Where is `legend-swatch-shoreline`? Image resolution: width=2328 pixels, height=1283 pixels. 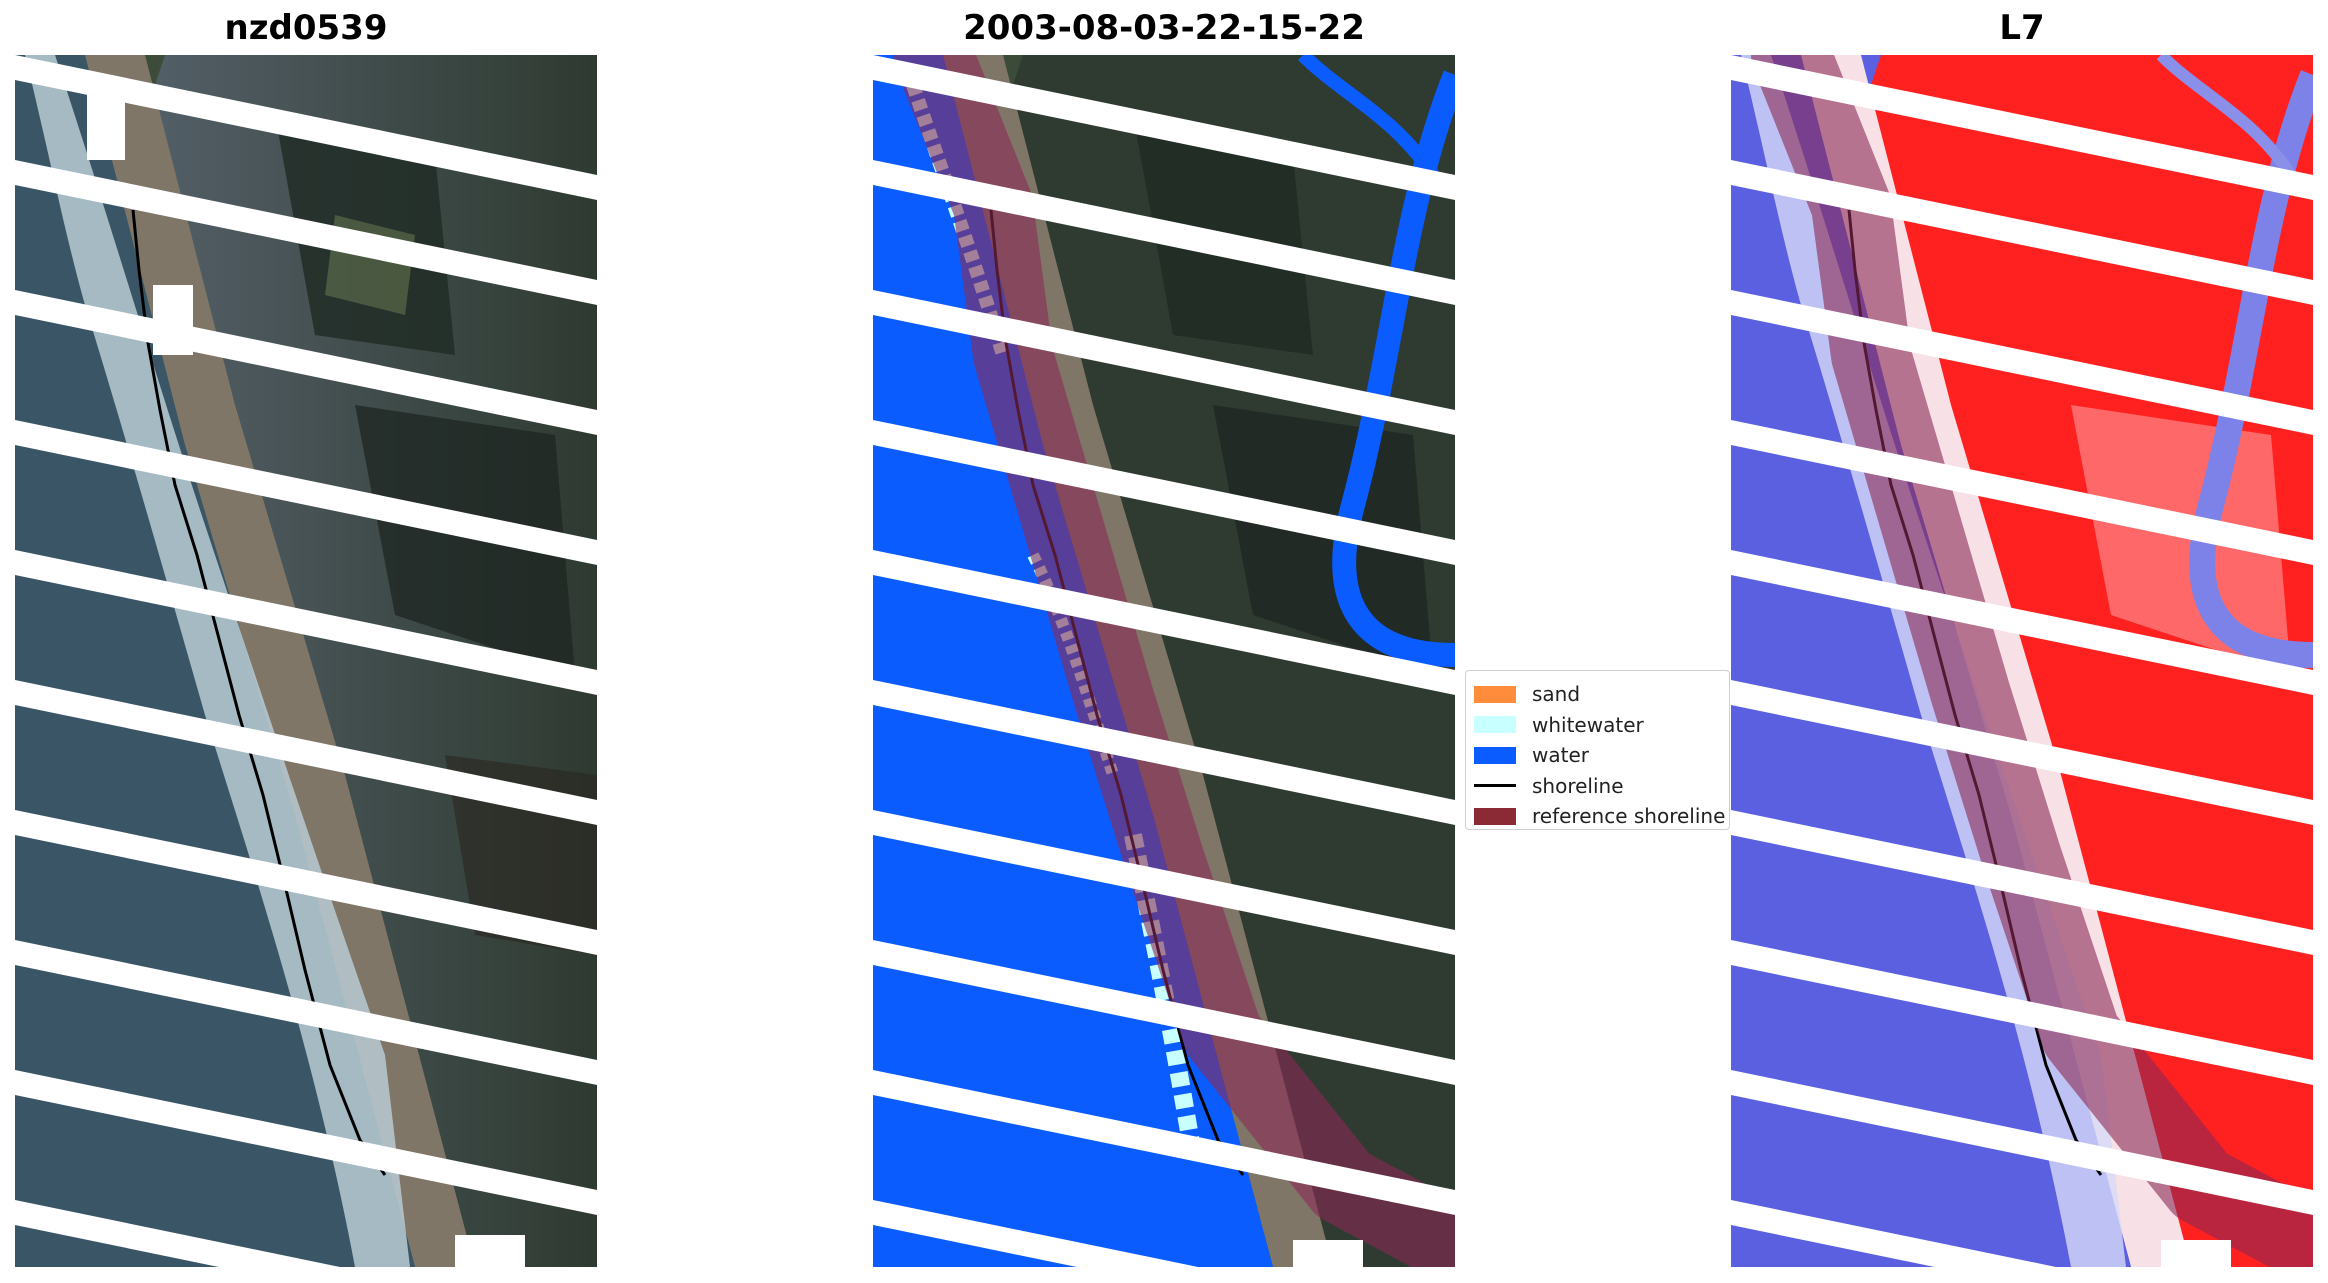 legend-swatch-shoreline is located at coordinates (1495, 786).